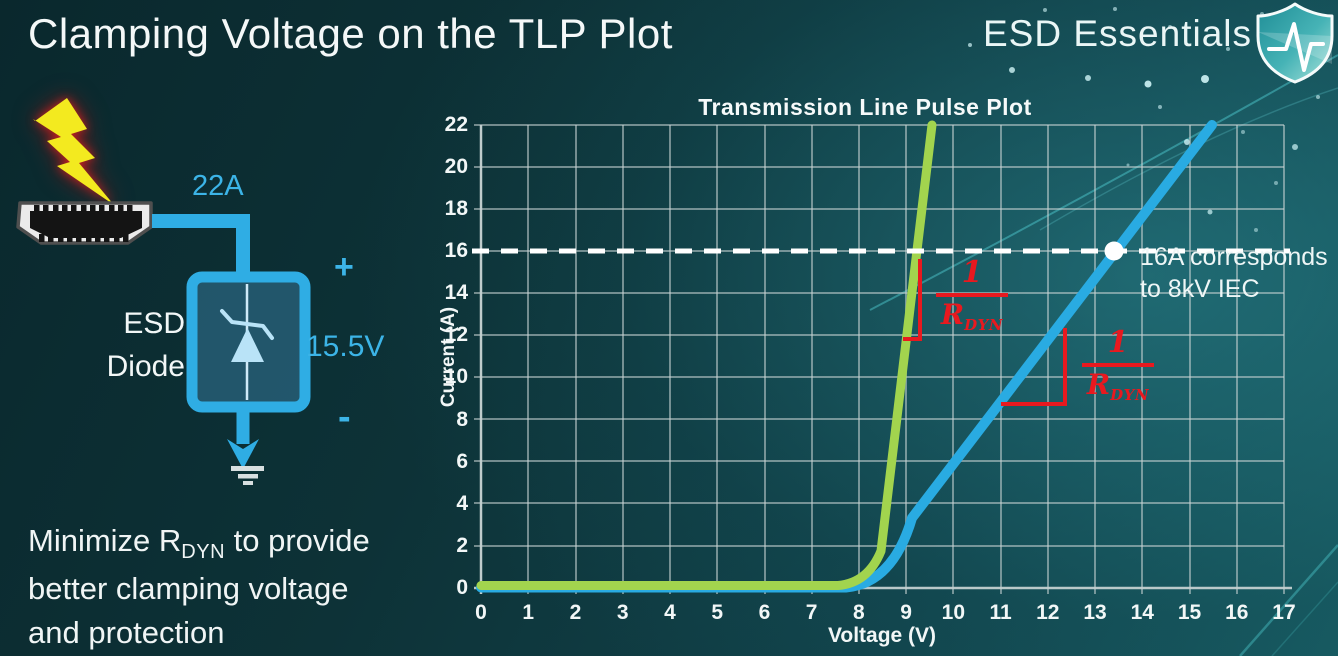 The height and width of the screenshot is (656, 1338). What do you see at coordinates (297, 540) in the screenshot?
I see `note-line1-post: to provide` at bounding box center [297, 540].